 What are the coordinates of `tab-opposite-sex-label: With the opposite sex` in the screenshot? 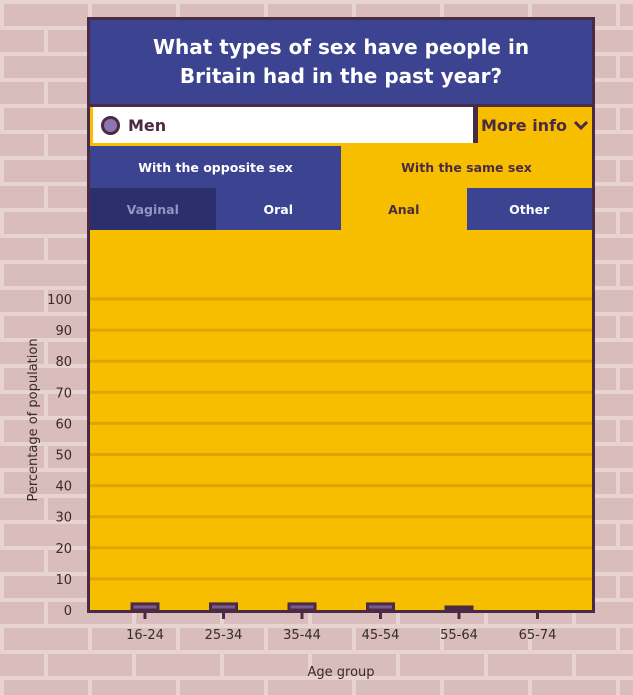 It's located at (215, 167).